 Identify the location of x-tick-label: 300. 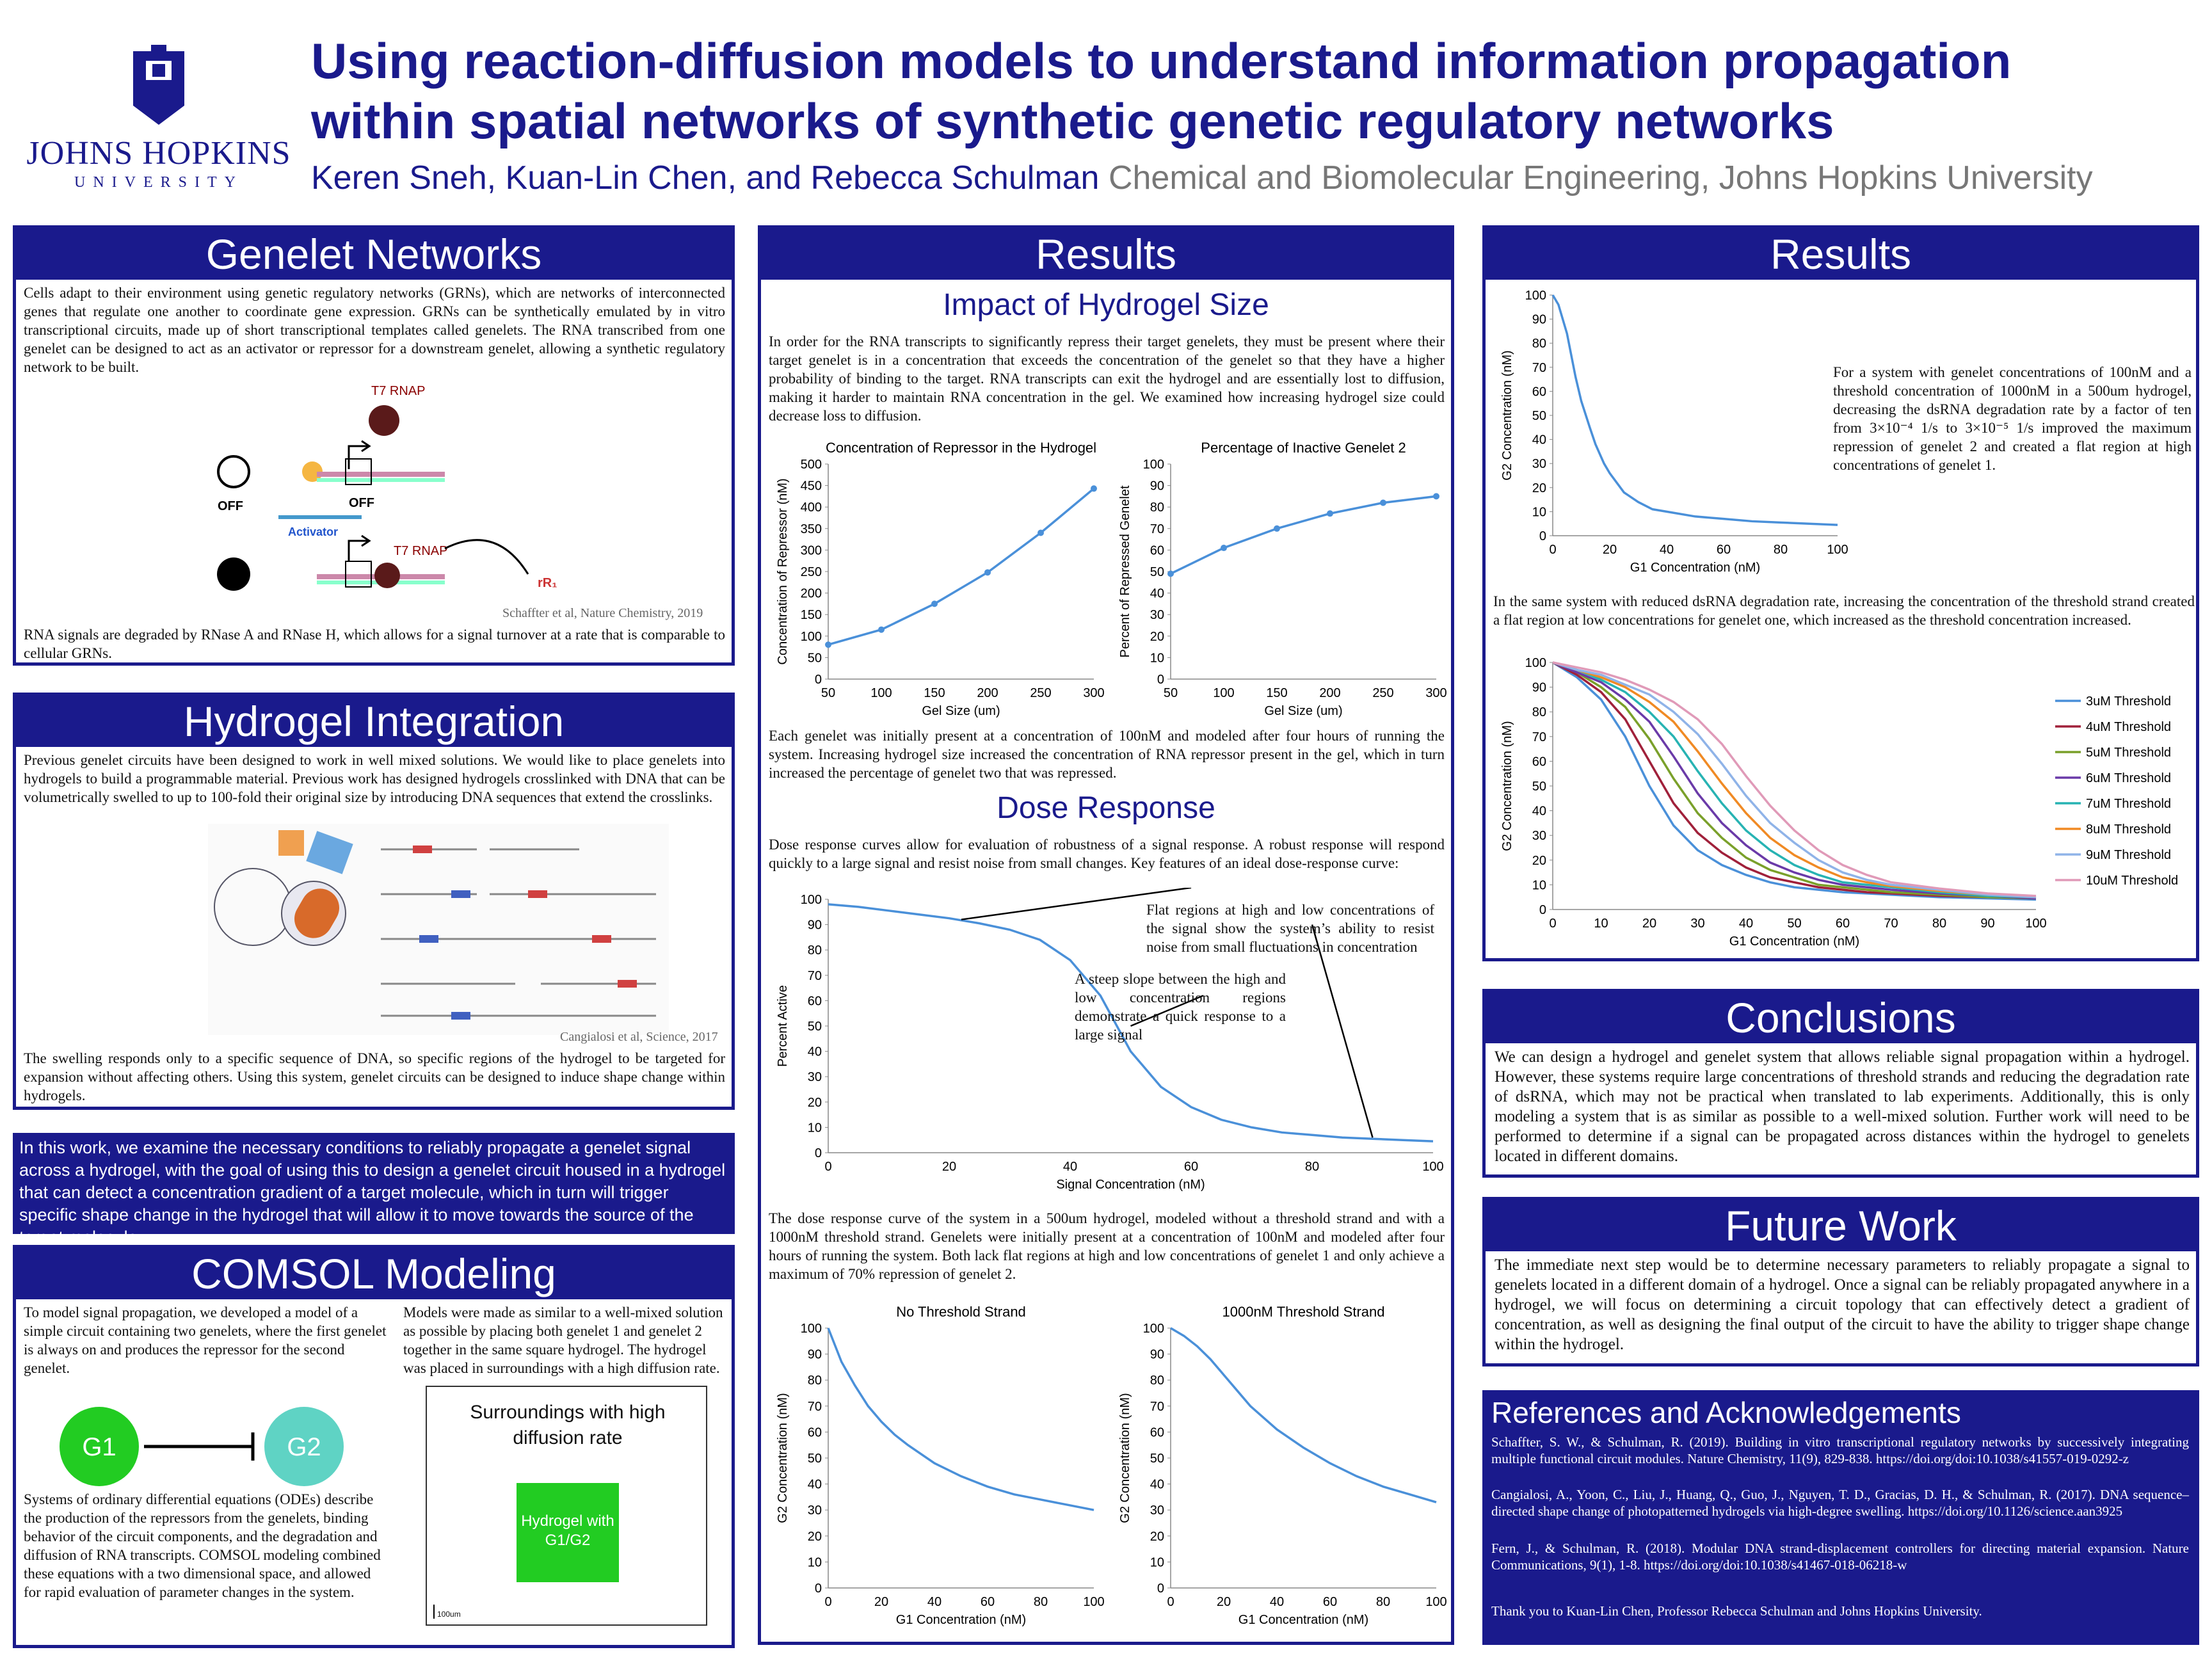
(1436, 693).